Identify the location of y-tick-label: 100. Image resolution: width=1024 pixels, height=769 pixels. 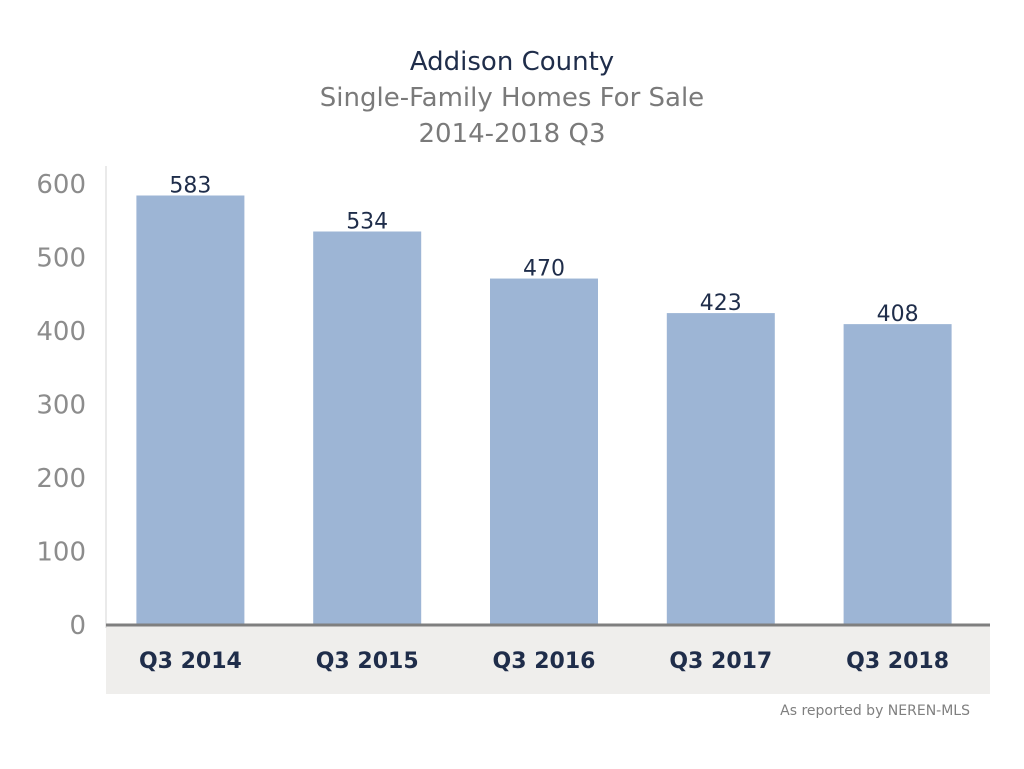
(61, 553).